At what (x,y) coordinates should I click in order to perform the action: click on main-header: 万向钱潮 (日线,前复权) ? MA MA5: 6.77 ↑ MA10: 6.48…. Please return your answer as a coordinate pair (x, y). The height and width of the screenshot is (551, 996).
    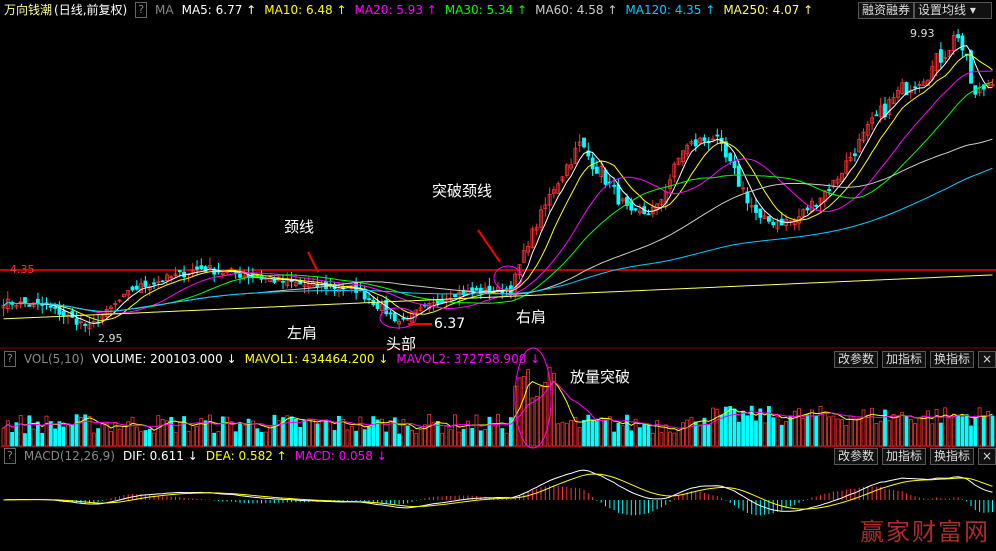
    Looking at the image, I should click on (406, 10).